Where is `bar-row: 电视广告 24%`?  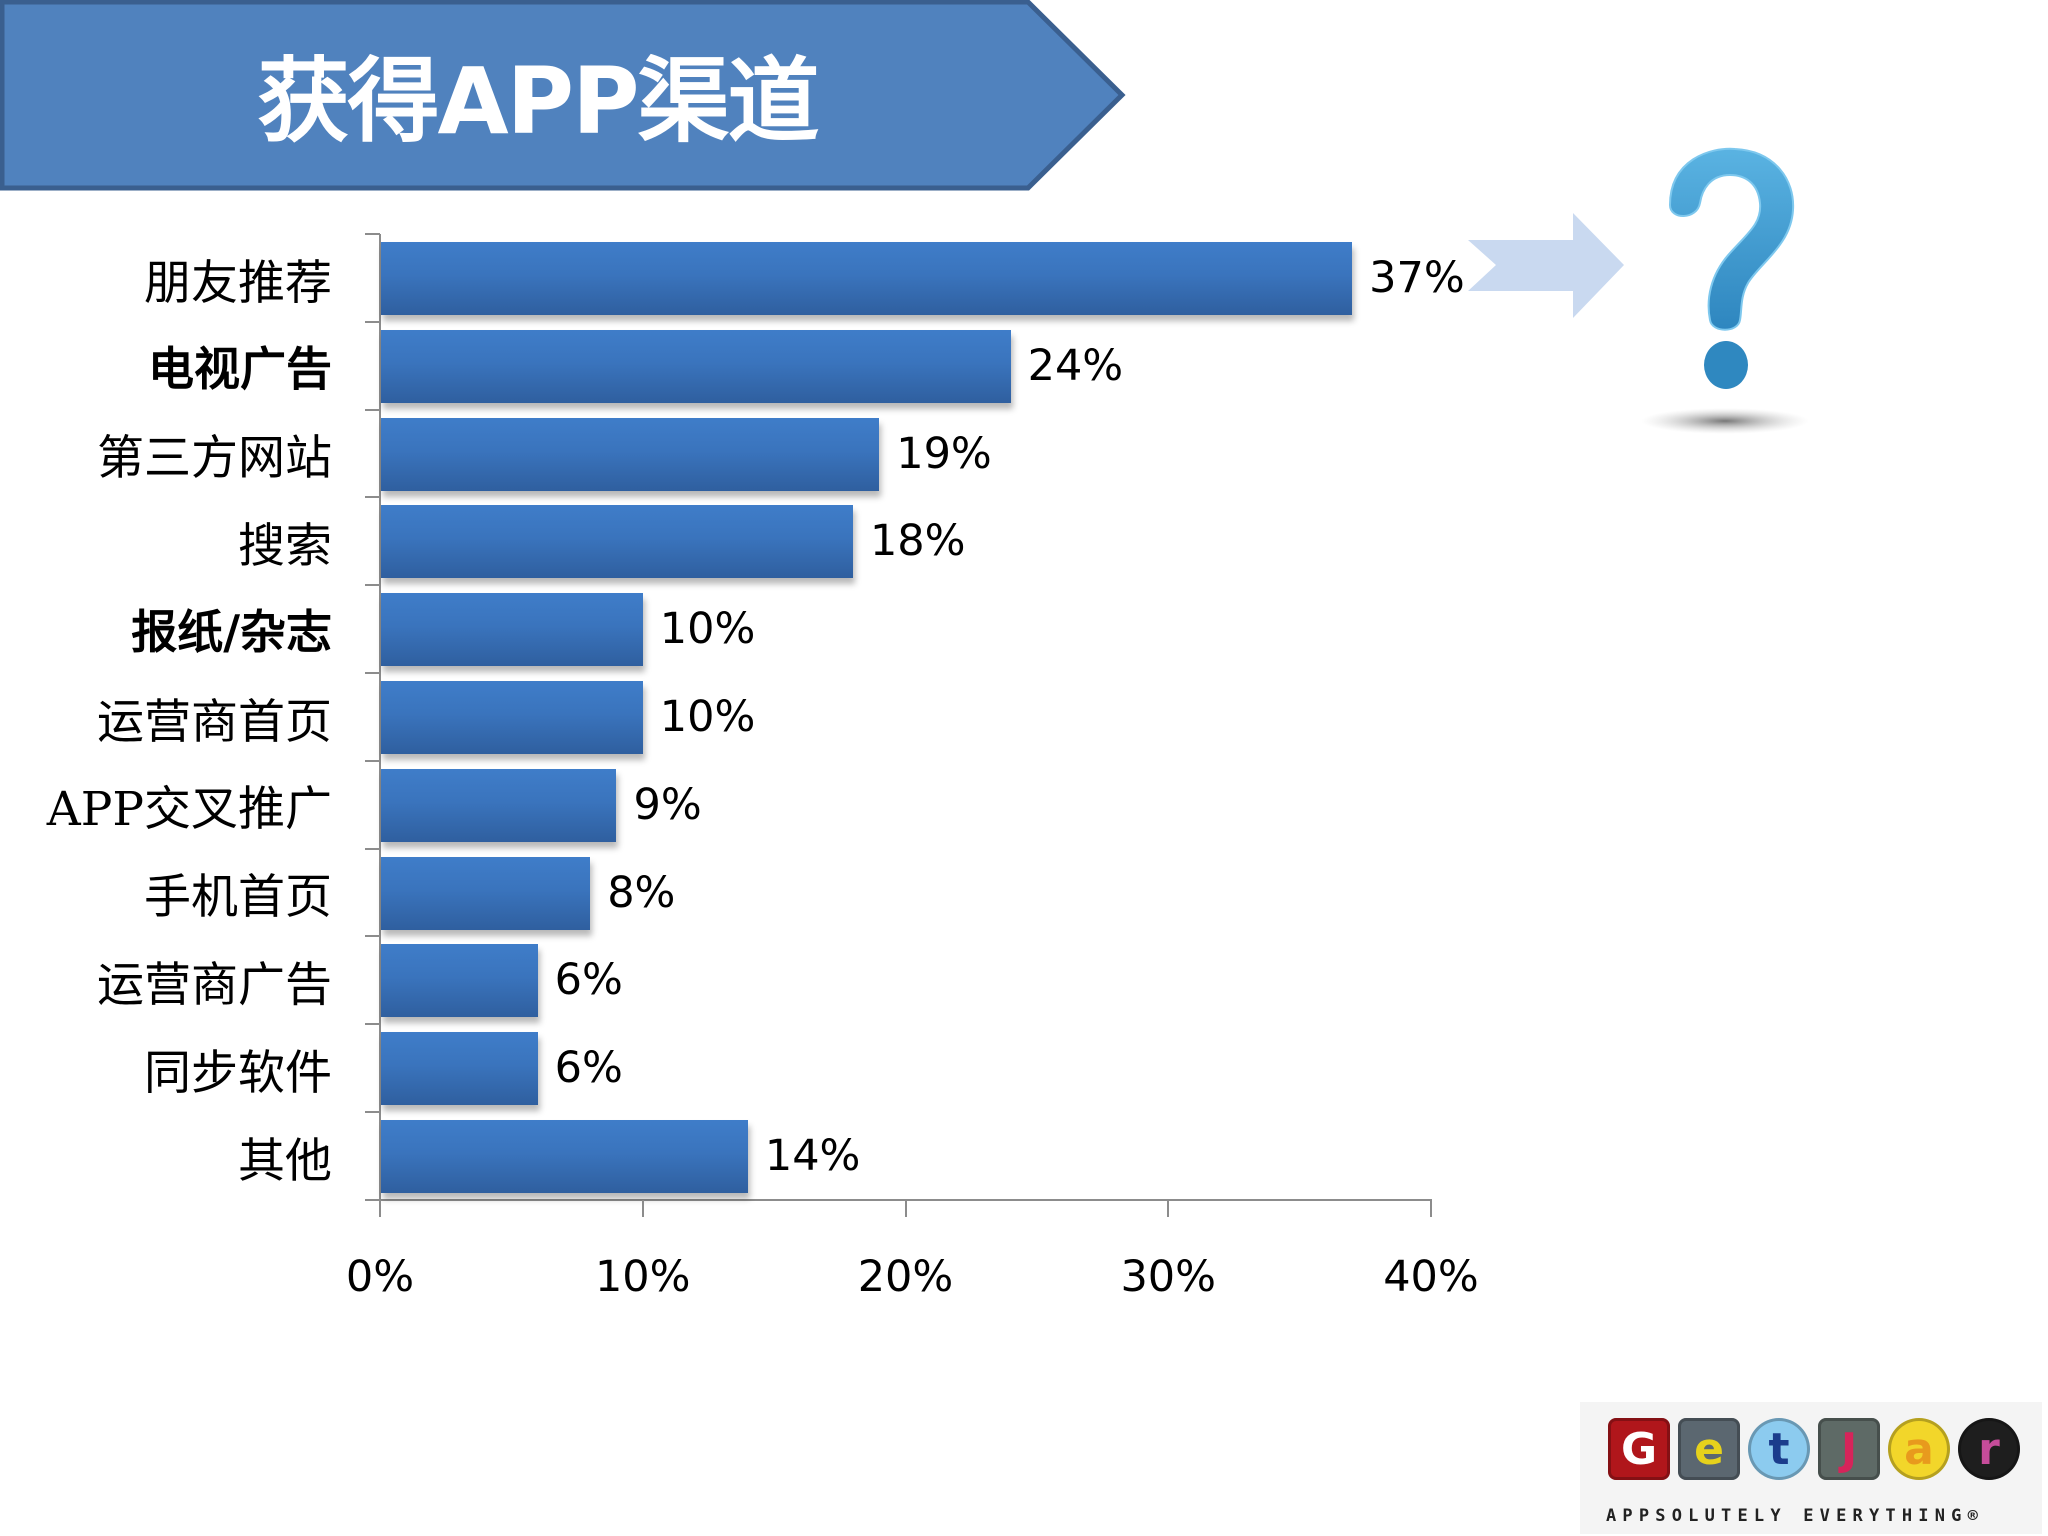 bar-row: 电视广告 24% is located at coordinates (800, 366).